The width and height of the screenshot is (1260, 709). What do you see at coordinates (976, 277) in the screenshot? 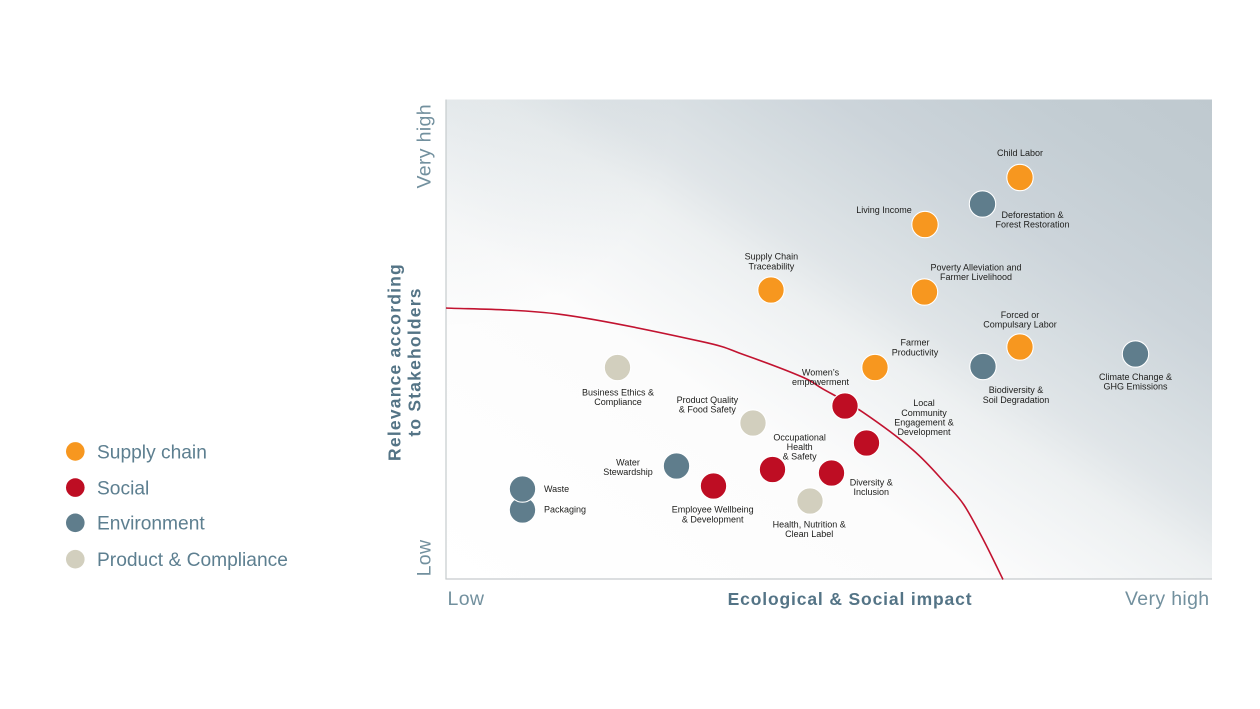
I see `svg-text: Farmer Livelihood` at bounding box center [976, 277].